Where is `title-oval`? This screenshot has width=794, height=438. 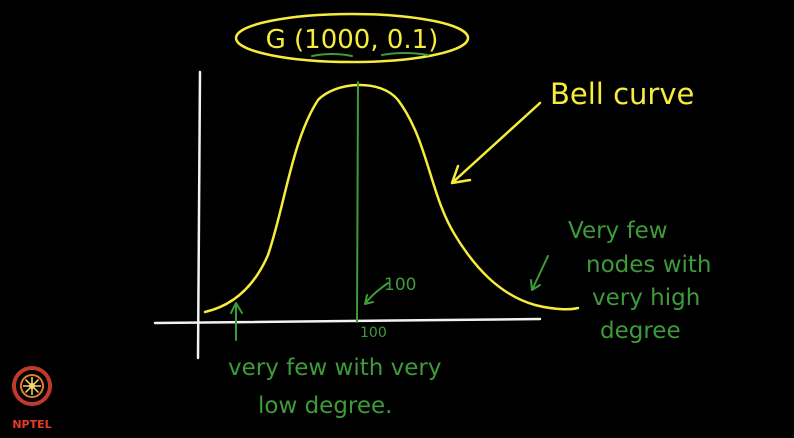
title-oval is located at coordinates (352, 38).